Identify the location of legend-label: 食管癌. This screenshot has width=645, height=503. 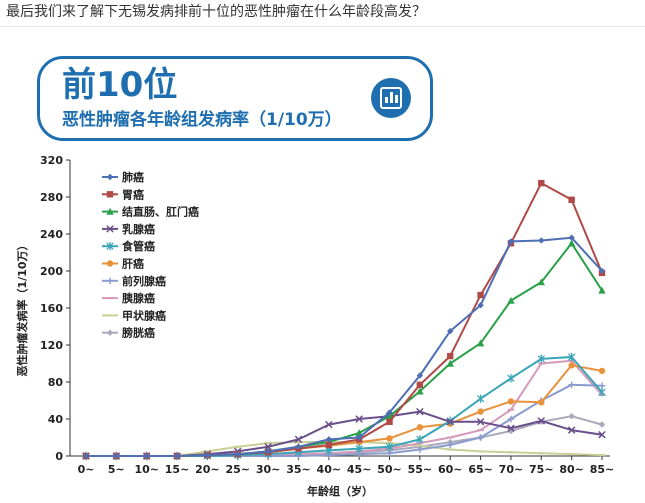
(138, 246).